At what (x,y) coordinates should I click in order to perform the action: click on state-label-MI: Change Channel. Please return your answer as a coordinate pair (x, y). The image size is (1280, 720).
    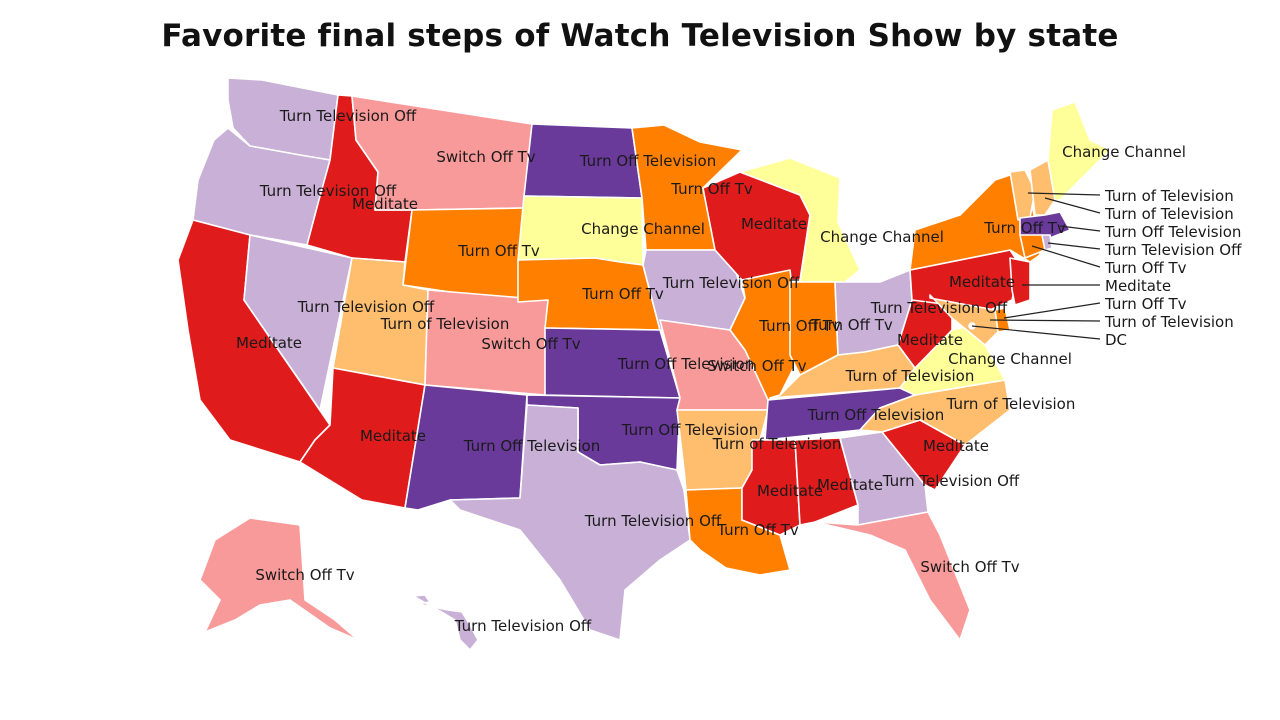
    Looking at the image, I should click on (882, 237).